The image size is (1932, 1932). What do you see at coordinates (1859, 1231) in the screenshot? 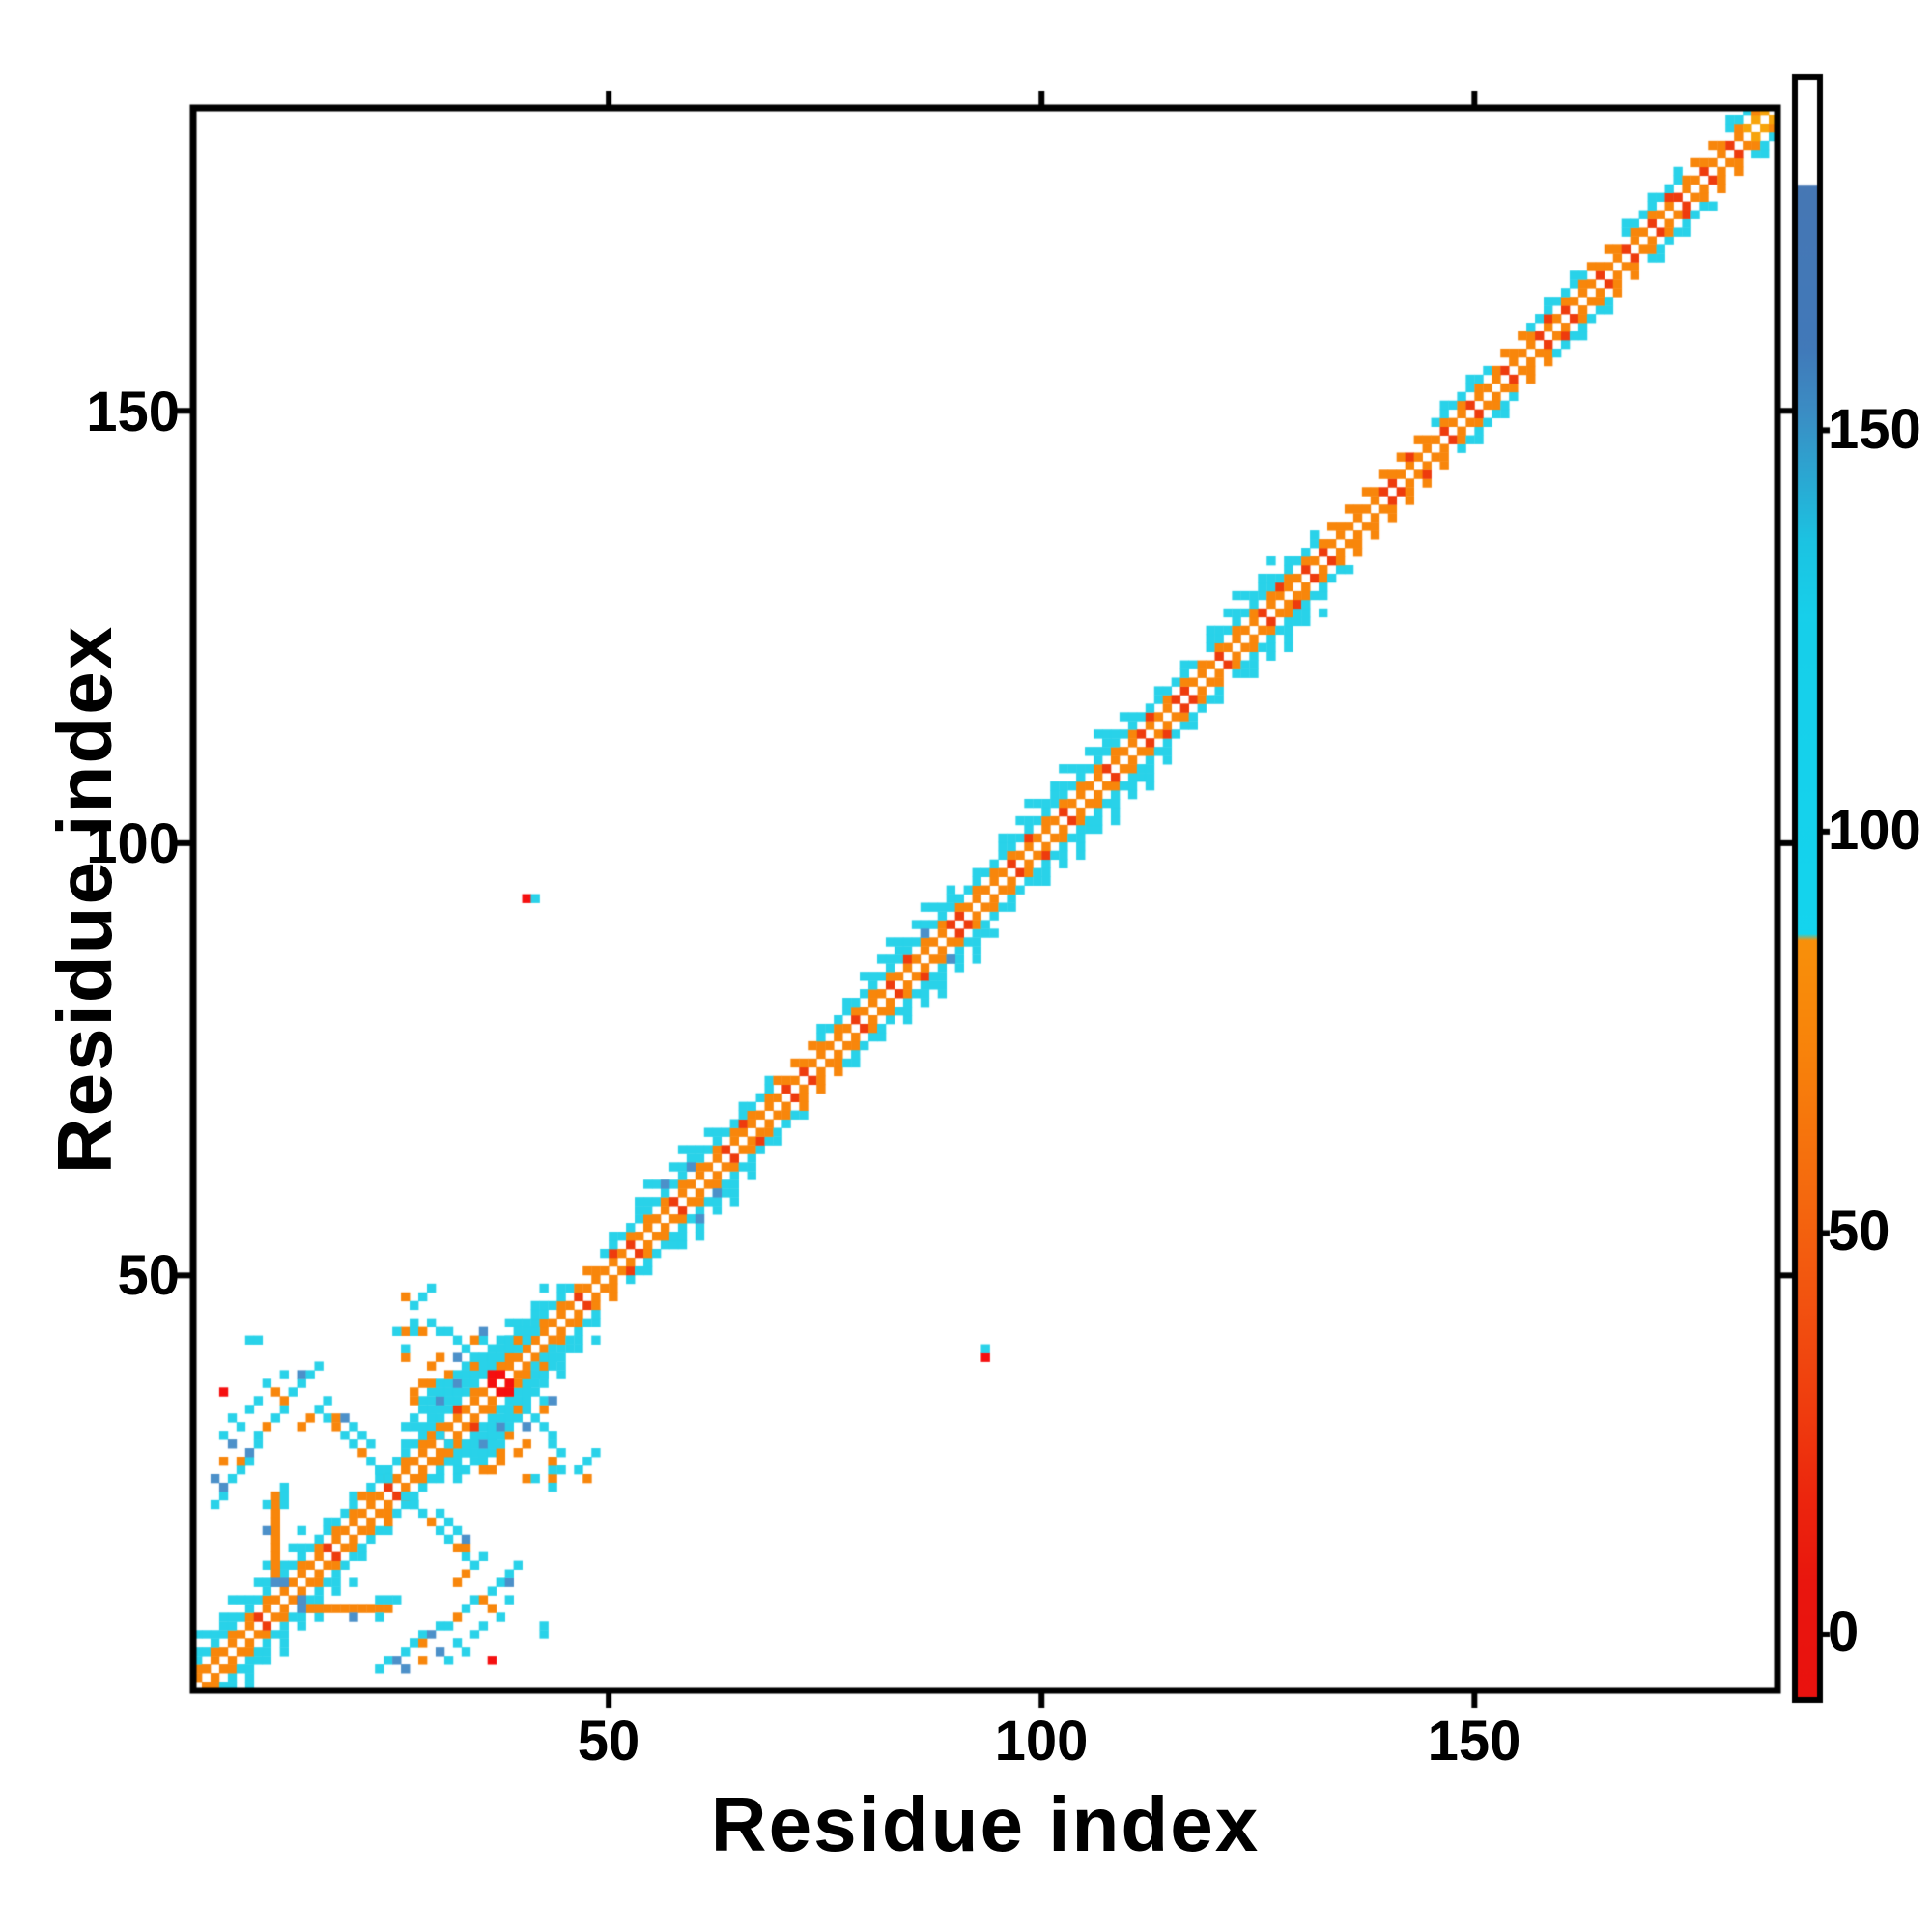
I see `colorbar-tick-50: 50` at bounding box center [1859, 1231].